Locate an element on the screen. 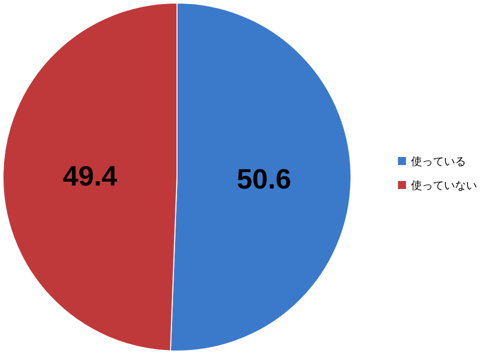 This screenshot has height=357, width=482. legend-label: 使っていない is located at coordinates (444, 186).